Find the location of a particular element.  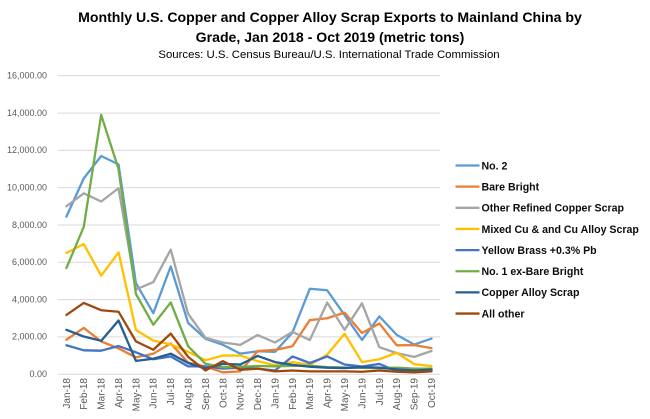

svg-text: Jun-19 is located at coordinates (362, 393).